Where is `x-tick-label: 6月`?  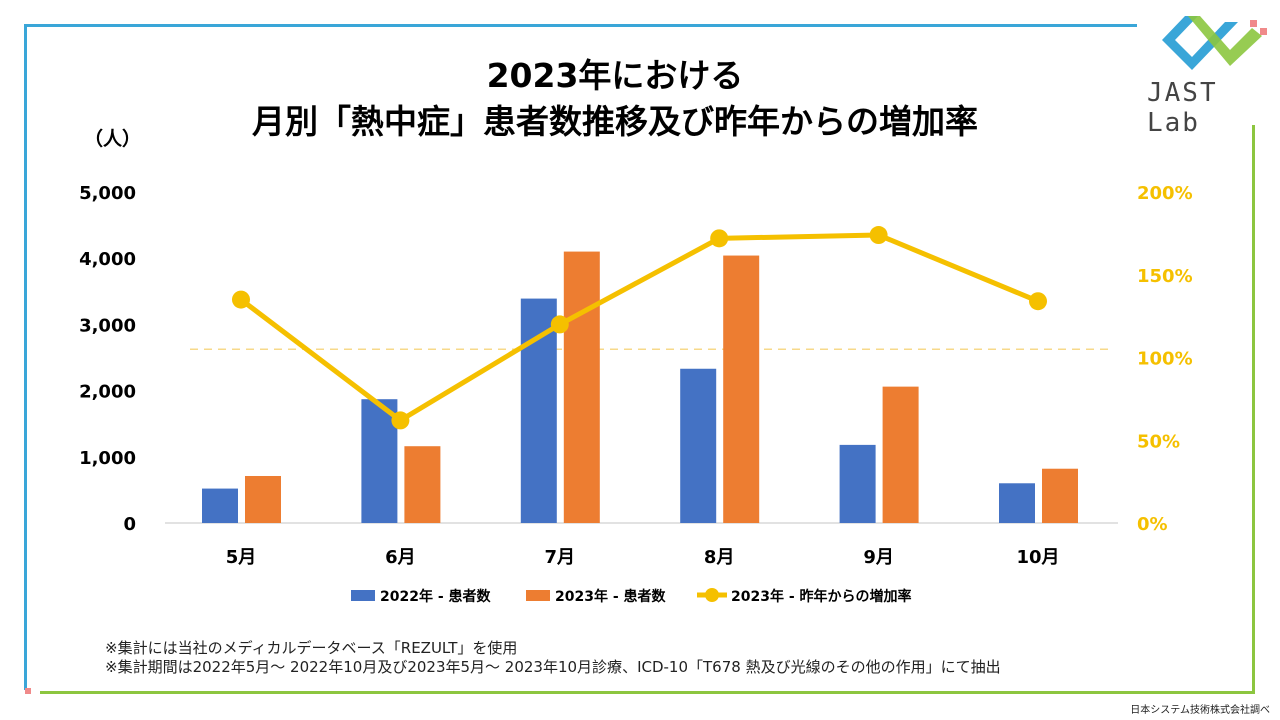
x-tick-label: 6月 is located at coordinates (400, 557).